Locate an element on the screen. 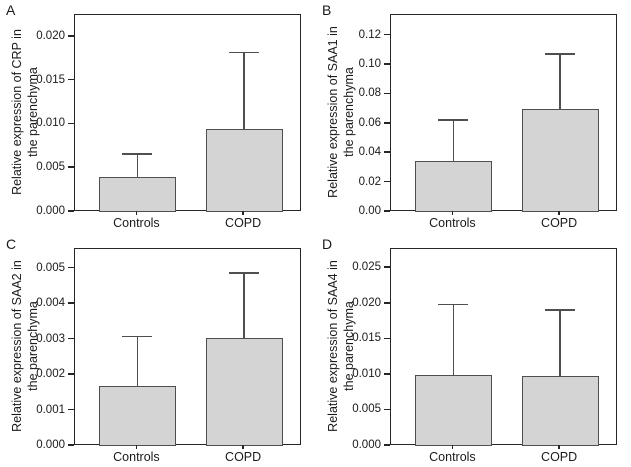 The height and width of the screenshot is (467, 631). panel-letter-b: B is located at coordinates (327, 10).